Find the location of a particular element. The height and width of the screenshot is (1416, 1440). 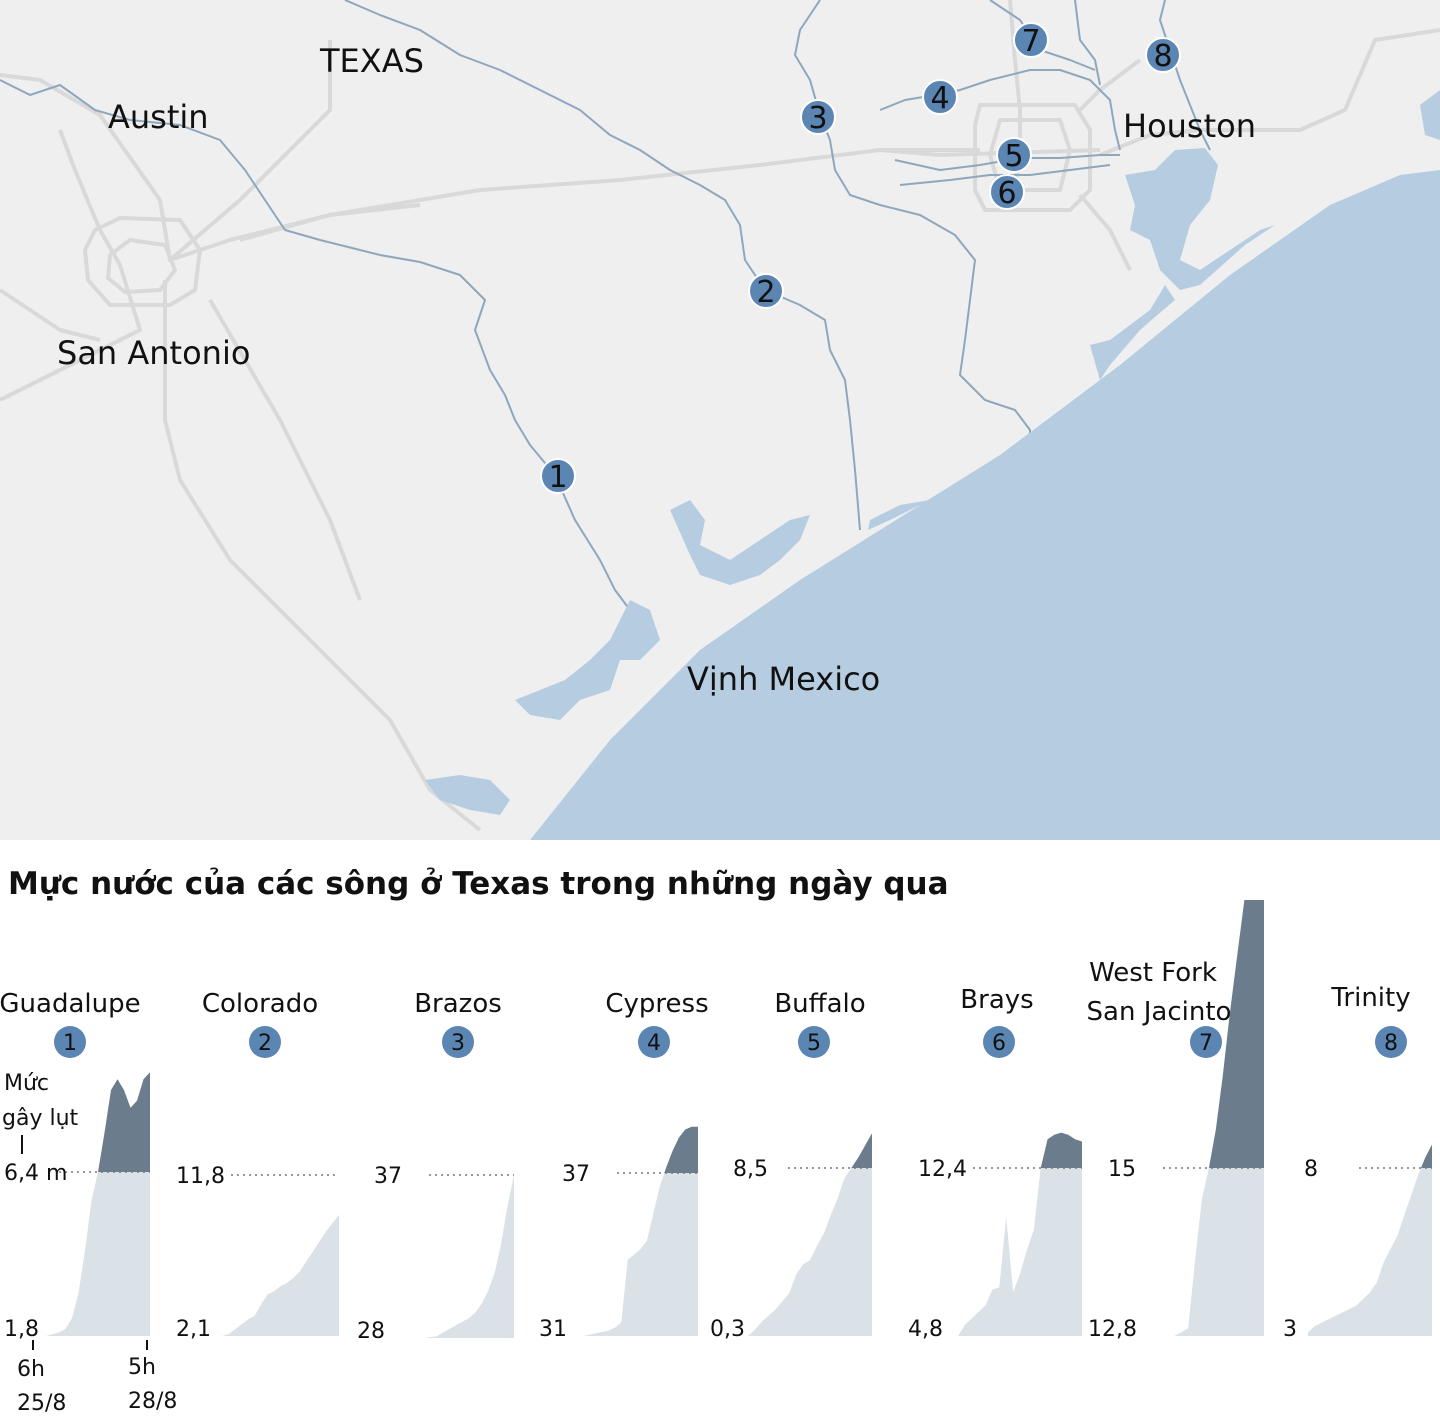

map-marker-1: 1 is located at coordinates (558, 476).